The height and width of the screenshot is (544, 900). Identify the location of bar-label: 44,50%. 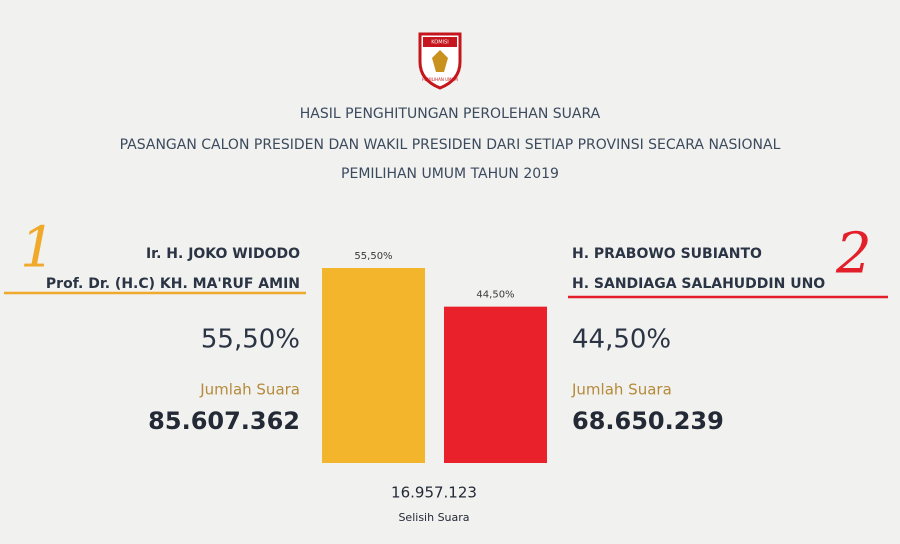
(495, 295).